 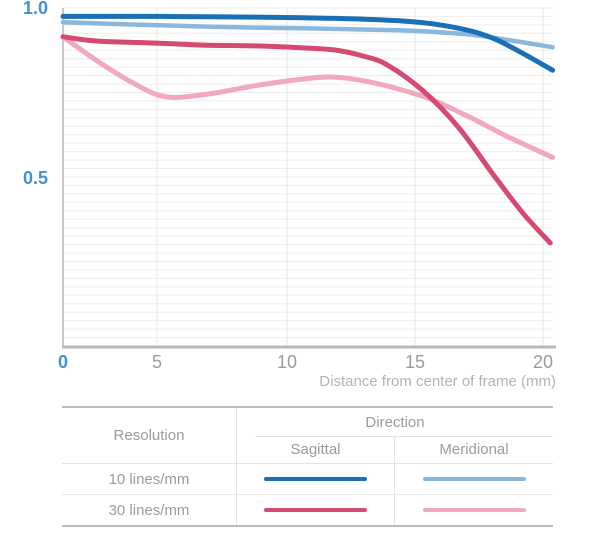 I want to click on direction-header: Direction, so click(x=395, y=422).